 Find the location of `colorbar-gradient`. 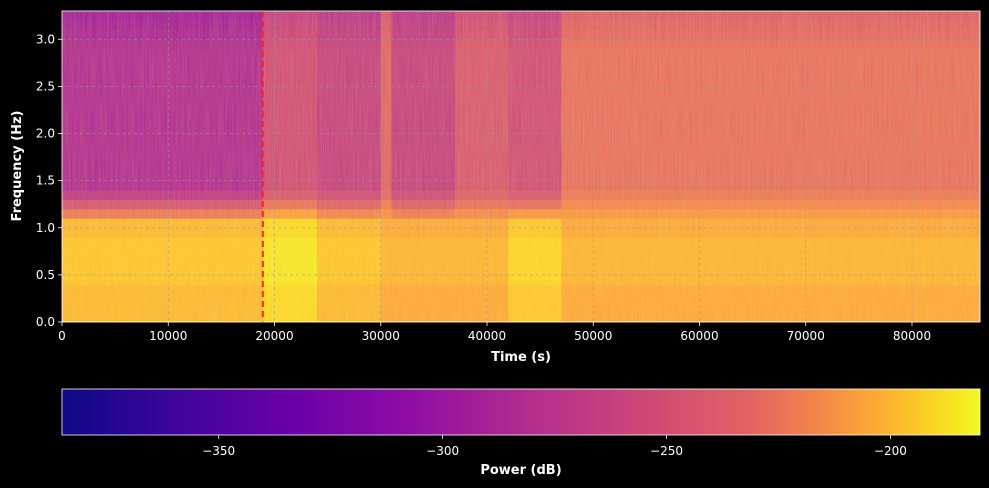

colorbar-gradient is located at coordinates (521, 412).